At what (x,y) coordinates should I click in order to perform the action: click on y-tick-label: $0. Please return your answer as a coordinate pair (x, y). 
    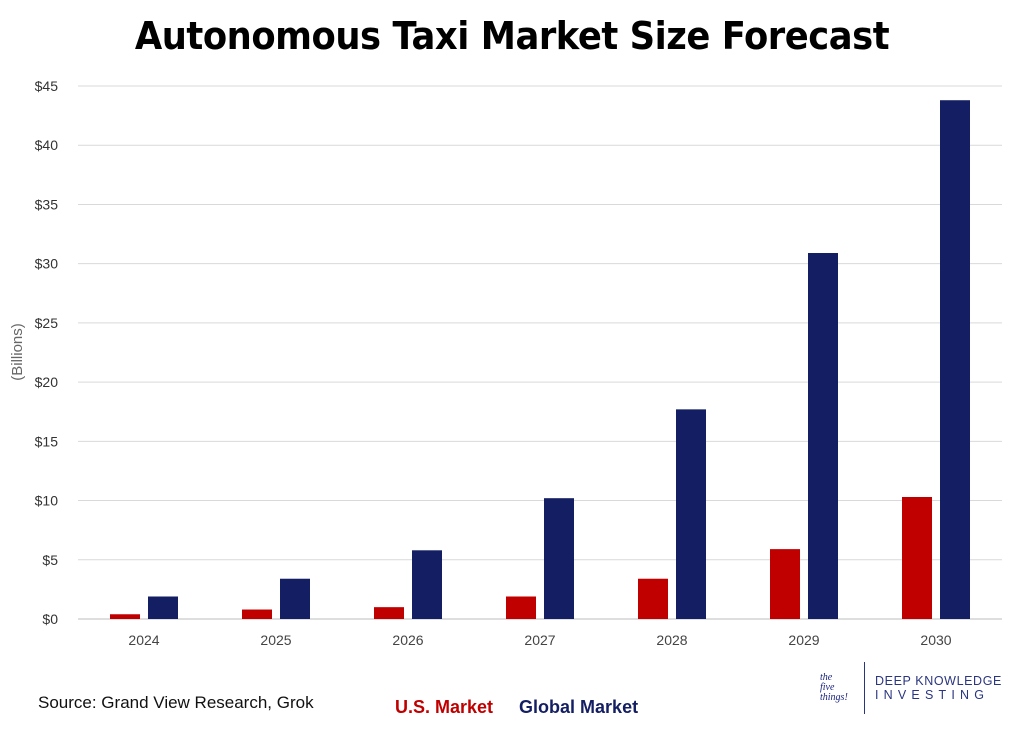
    Looking at the image, I should click on (50, 619).